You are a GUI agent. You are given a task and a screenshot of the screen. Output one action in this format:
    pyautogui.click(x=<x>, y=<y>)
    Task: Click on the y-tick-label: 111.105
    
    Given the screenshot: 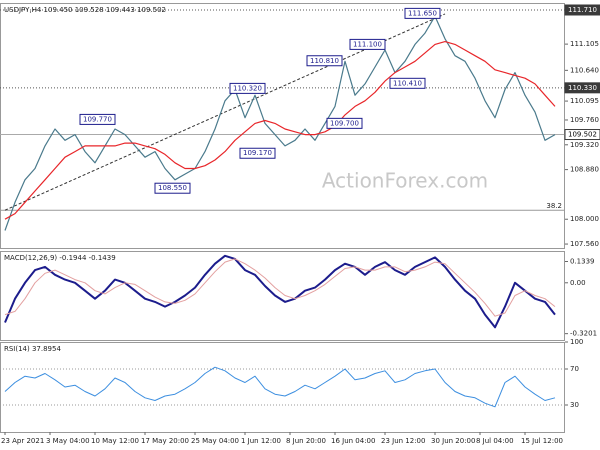 What is the action you would take?
    pyautogui.click(x=584, y=44)
    